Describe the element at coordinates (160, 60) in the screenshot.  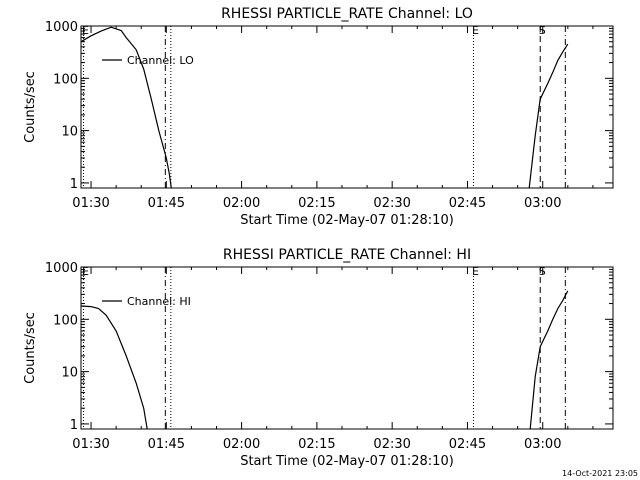
I see `legend-label: Channel: LO` at that location.